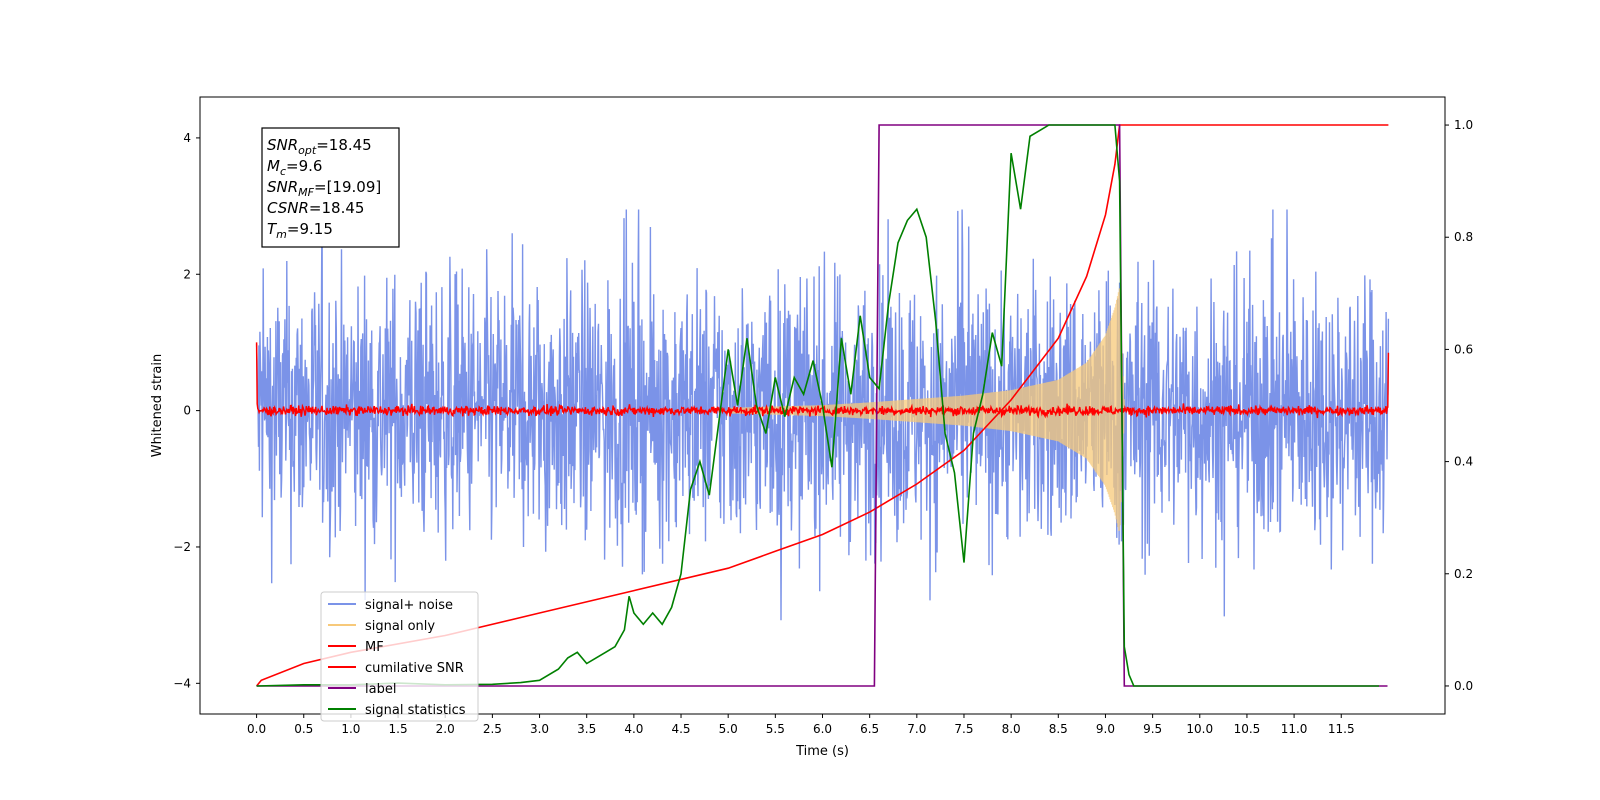  What do you see at coordinates (1463, 462) in the screenshot?
I see `y-tick-label-right: 0.4` at bounding box center [1463, 462].